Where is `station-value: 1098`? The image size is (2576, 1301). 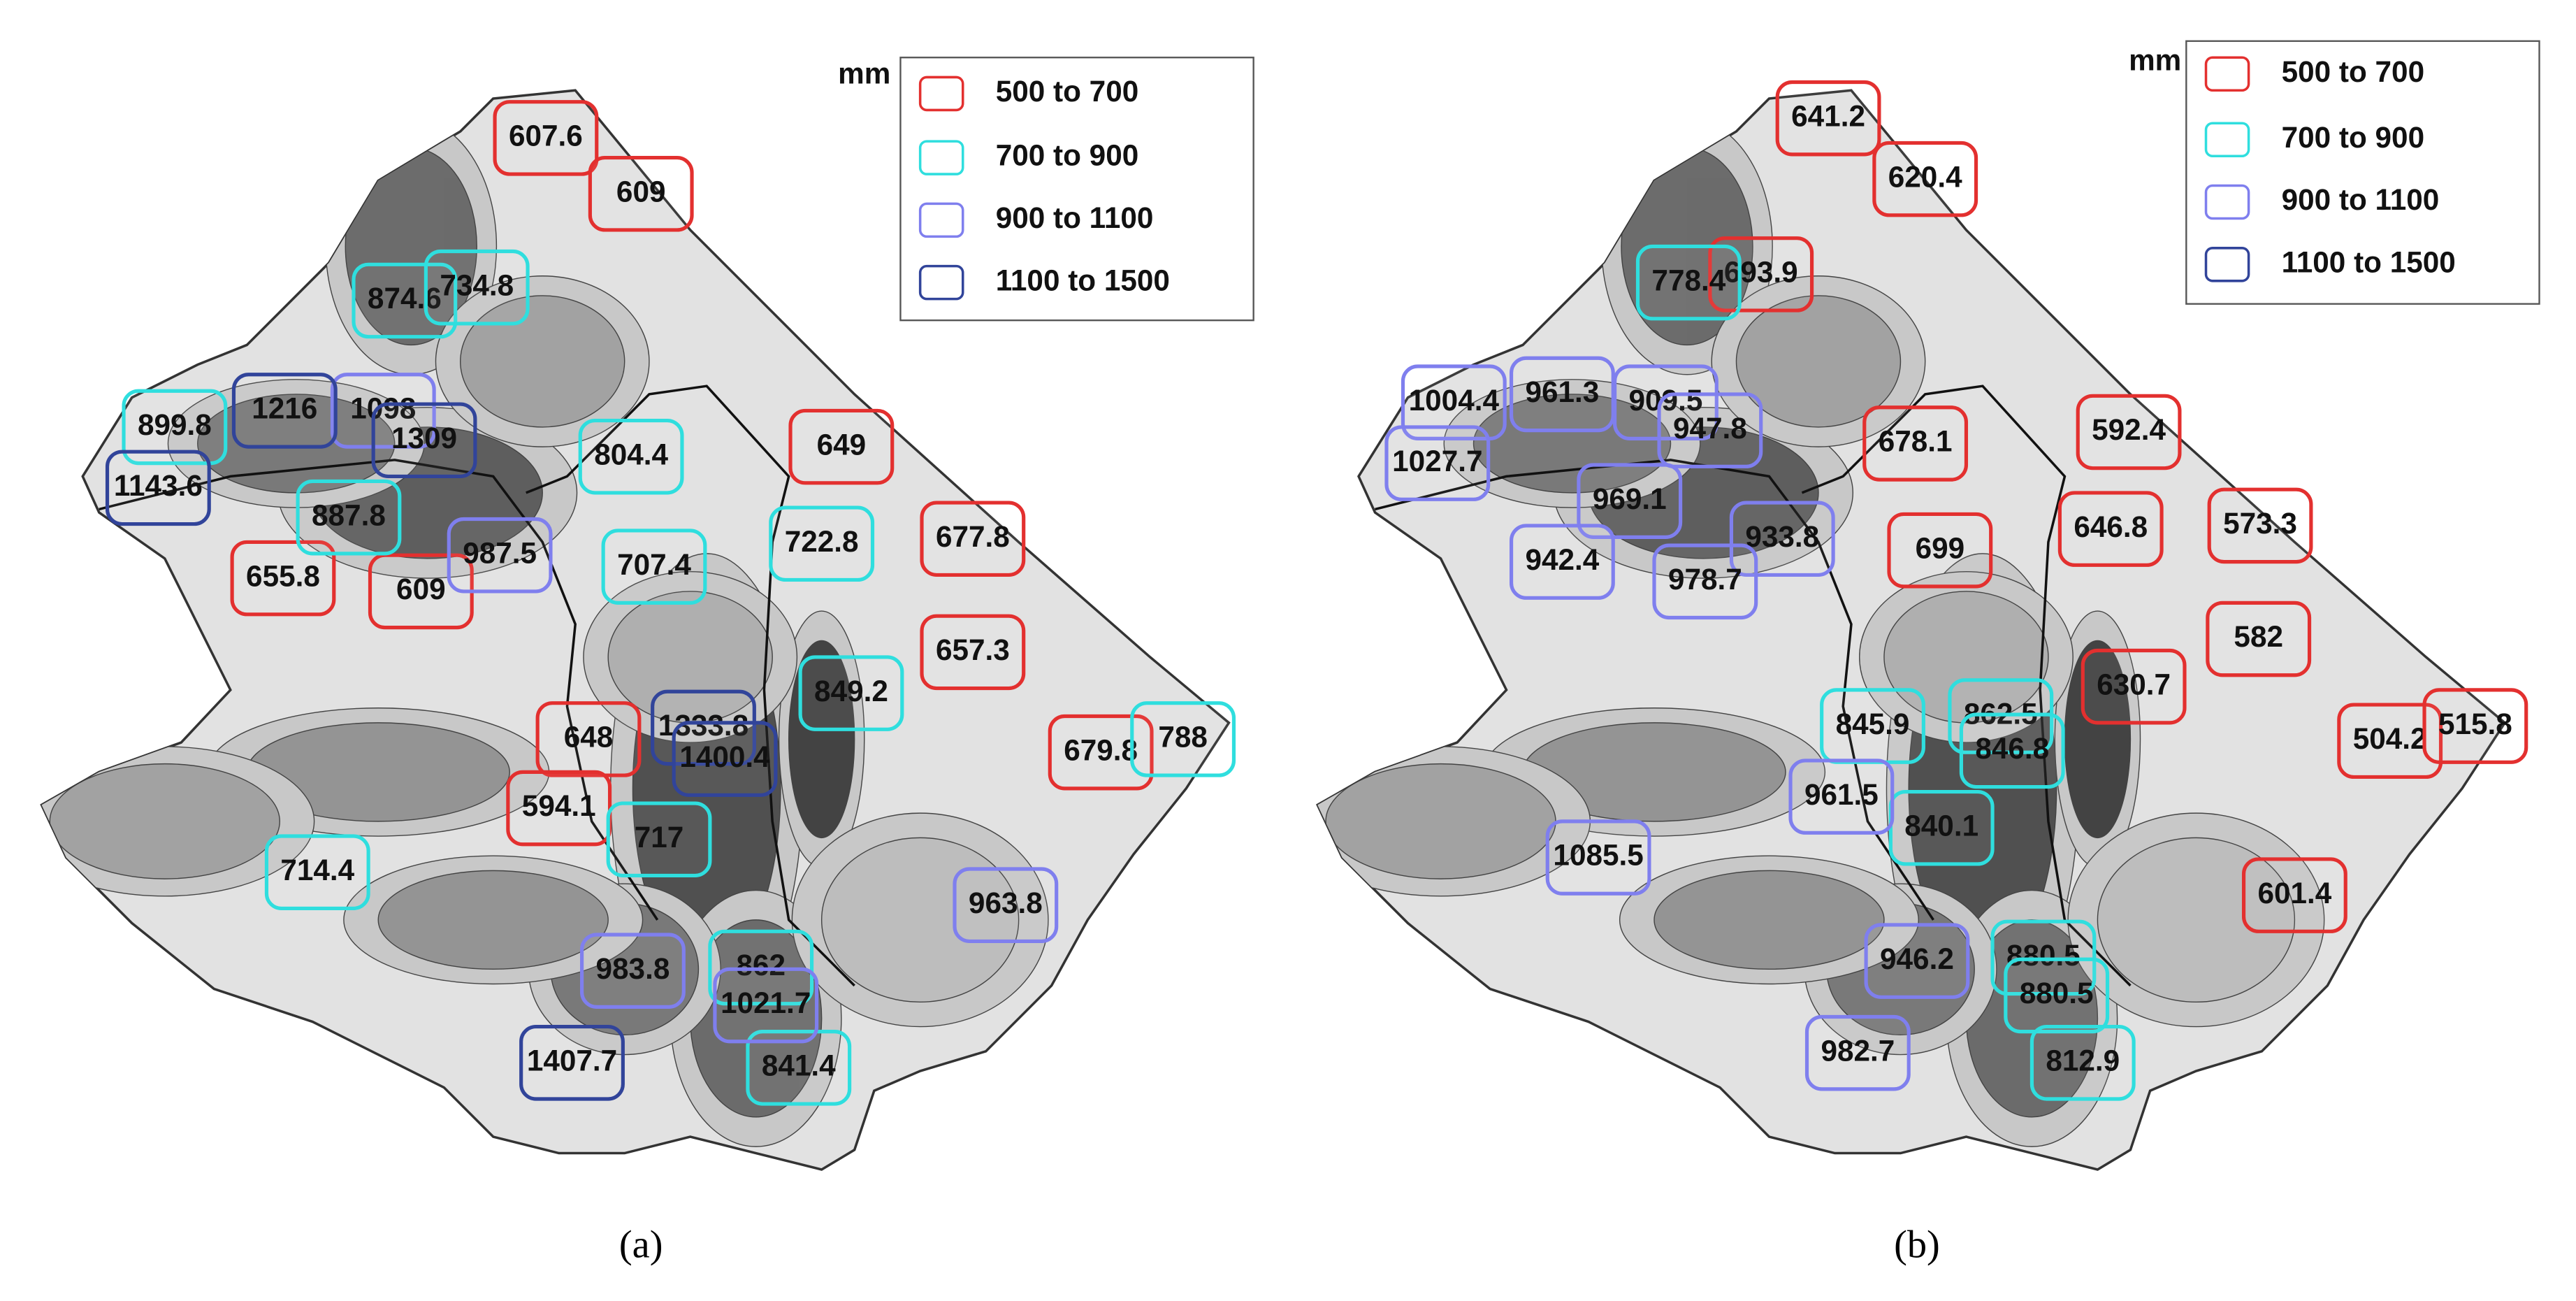
station-value: 1098 is located at coordinates (383, 409).